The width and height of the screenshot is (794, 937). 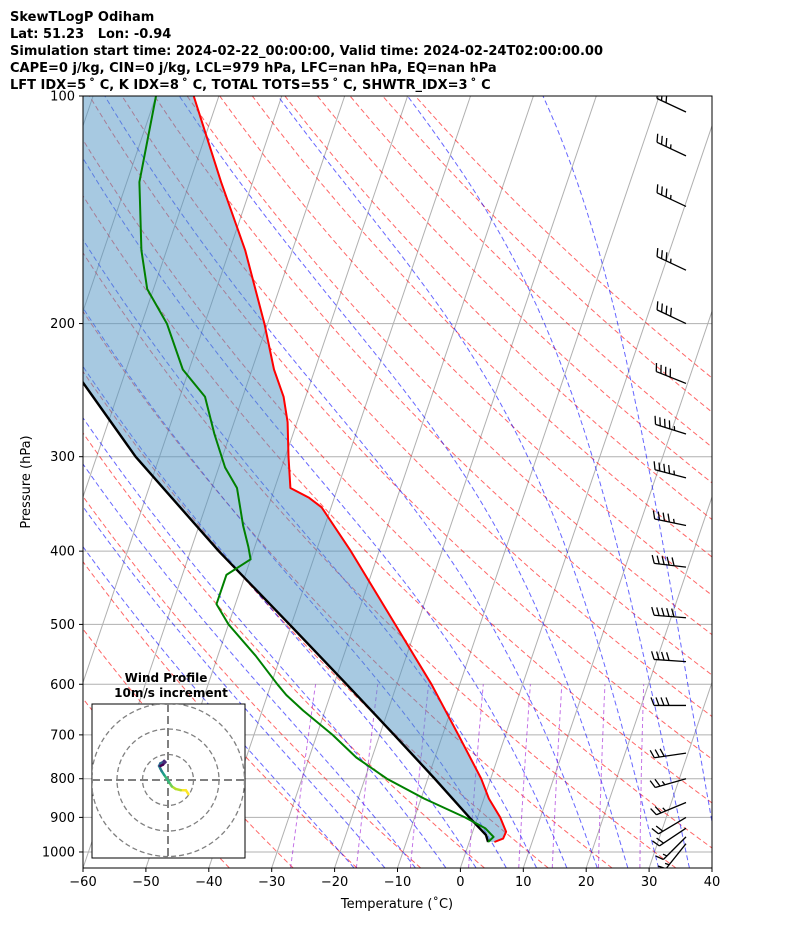 I want to click on y-tick-label: 500, so click(x=62, y=625).